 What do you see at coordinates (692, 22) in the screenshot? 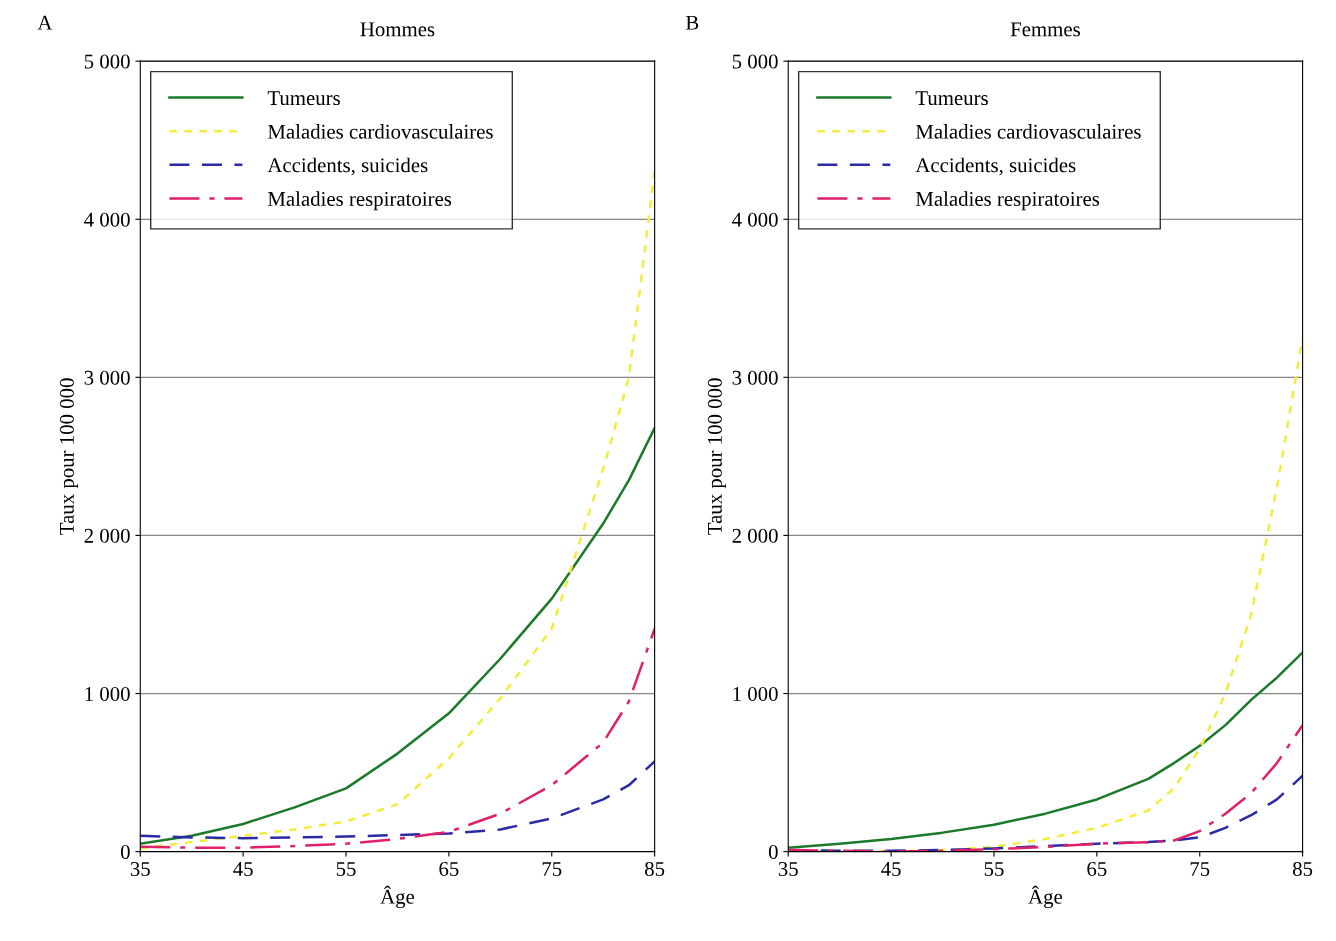
I see `text: B` at bounding box center [692, 22].